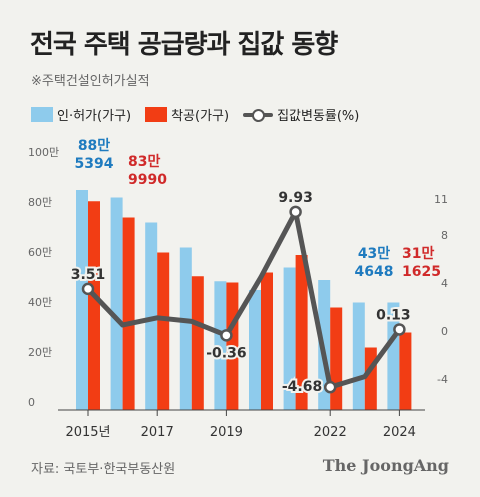  Describe the element at coordinates (40, 252) in the screenshot. I see `y-left-tick-label: 60만` at that location.